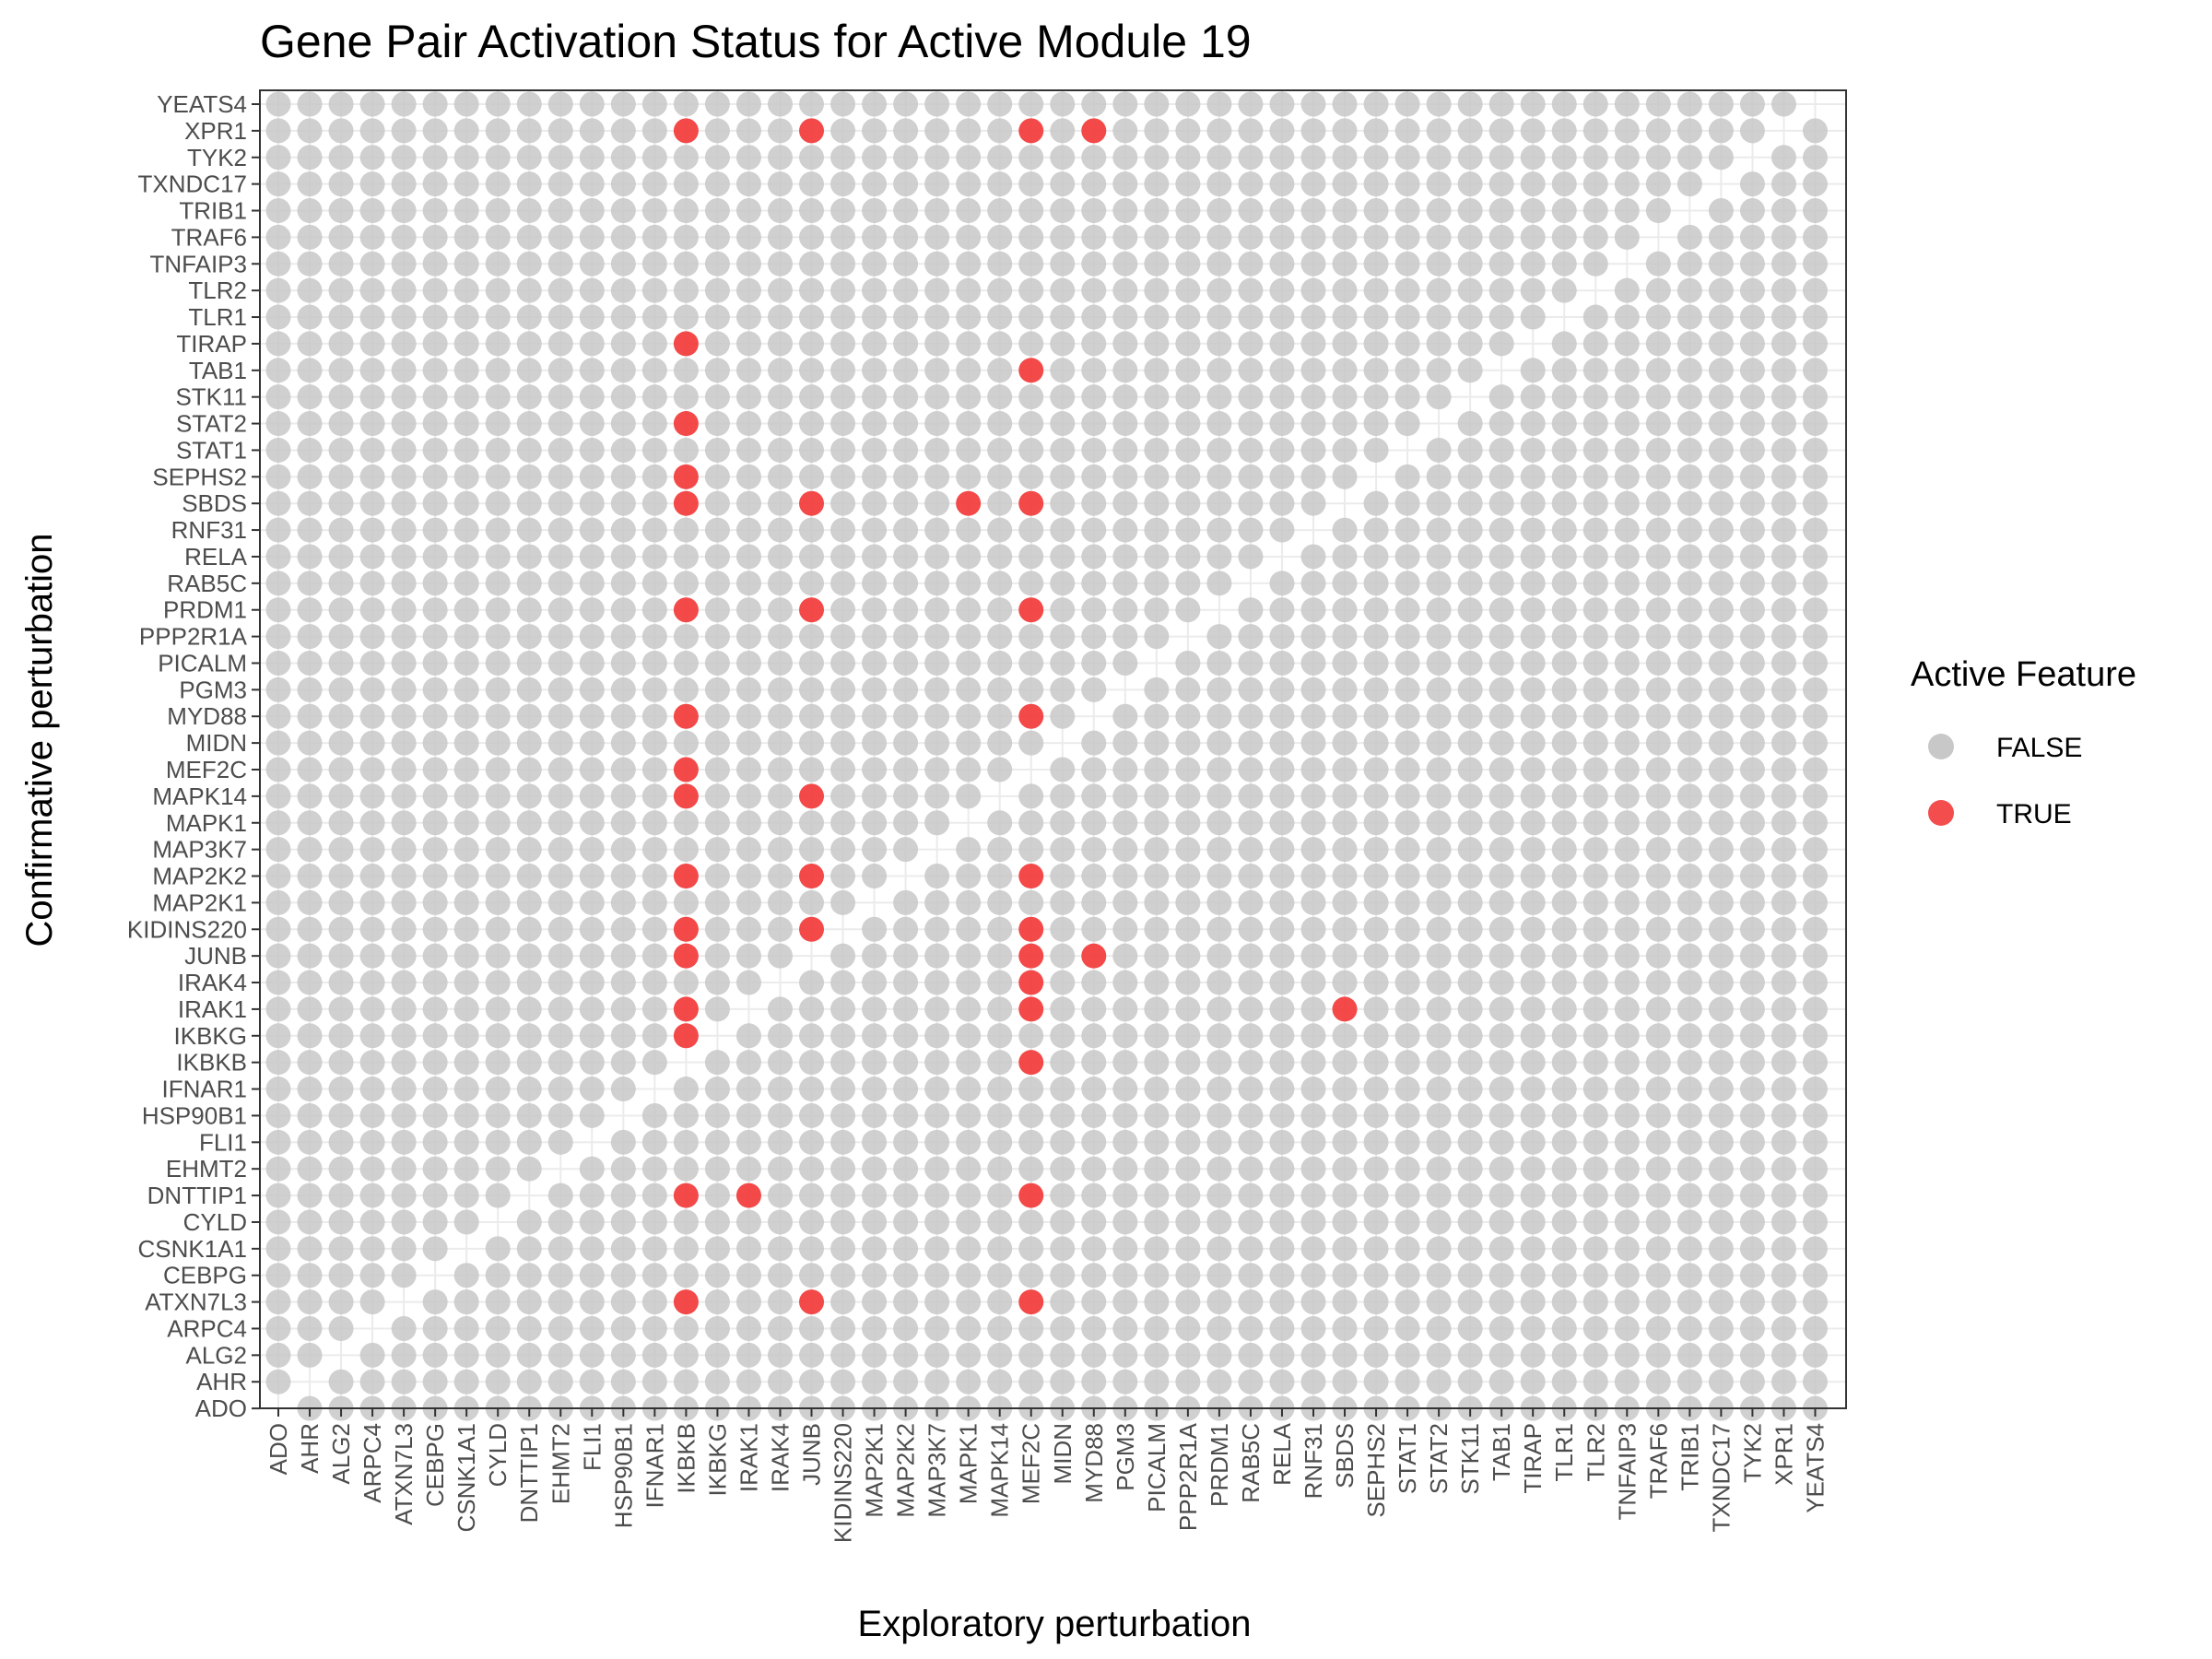  What do you see at coordinates (206, 823) in the screenshot?
I see `y-tick-label: MAPK1` at bounding box center [206, 823].